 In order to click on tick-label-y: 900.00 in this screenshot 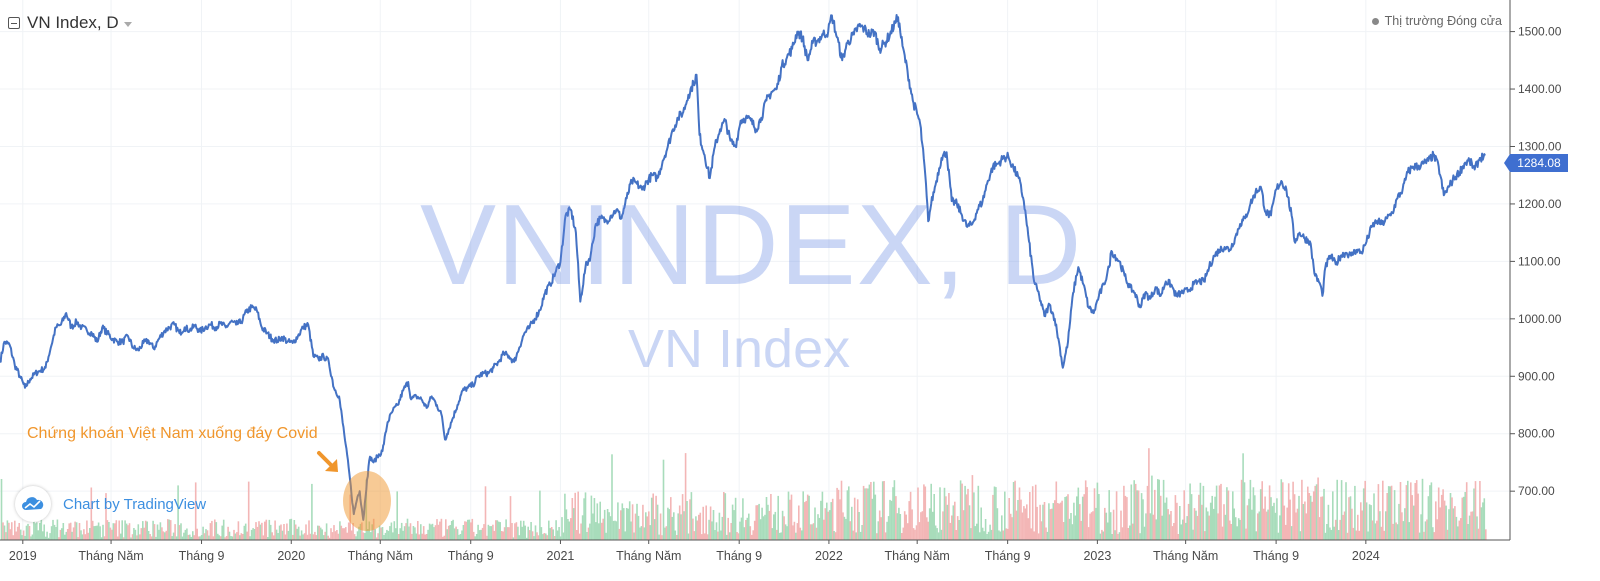, I will do `click(1536, 376)`.